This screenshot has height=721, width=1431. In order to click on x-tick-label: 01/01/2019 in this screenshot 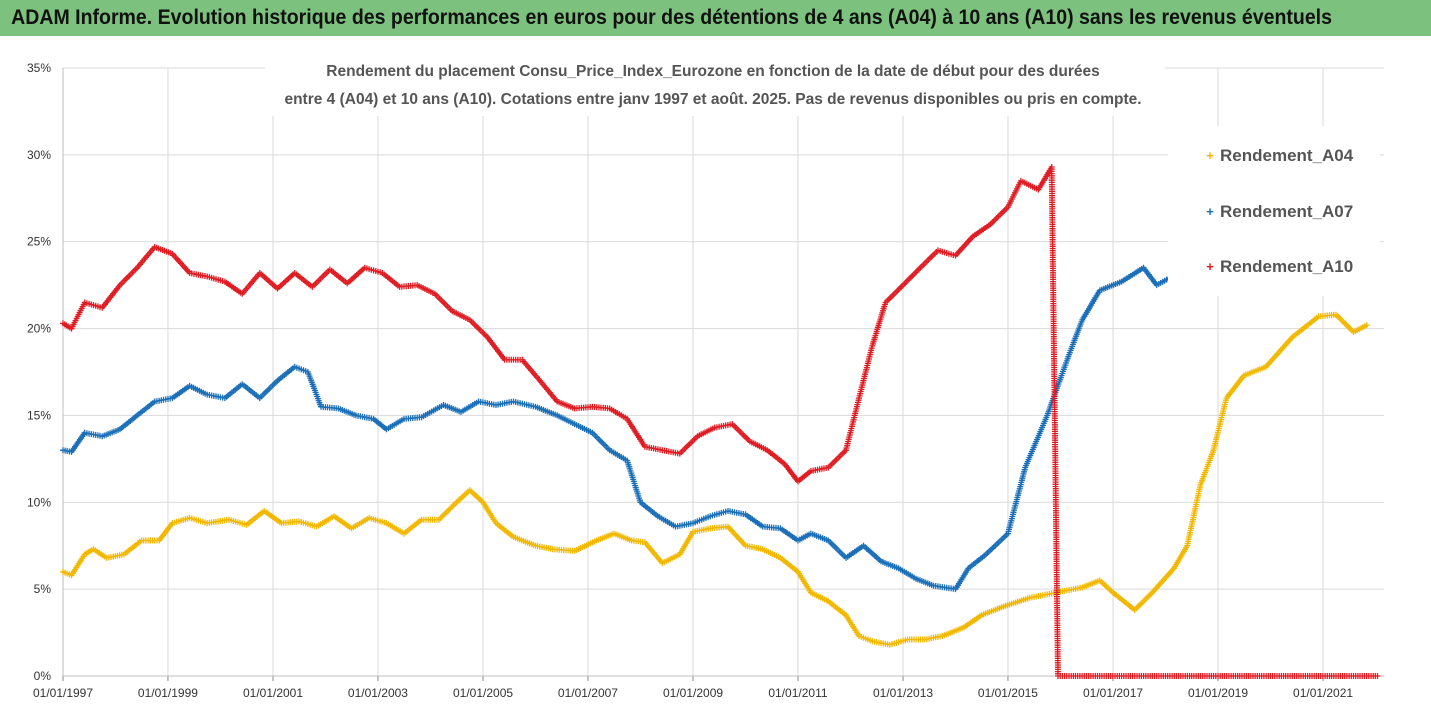, I will do `click(1218, 693)`.